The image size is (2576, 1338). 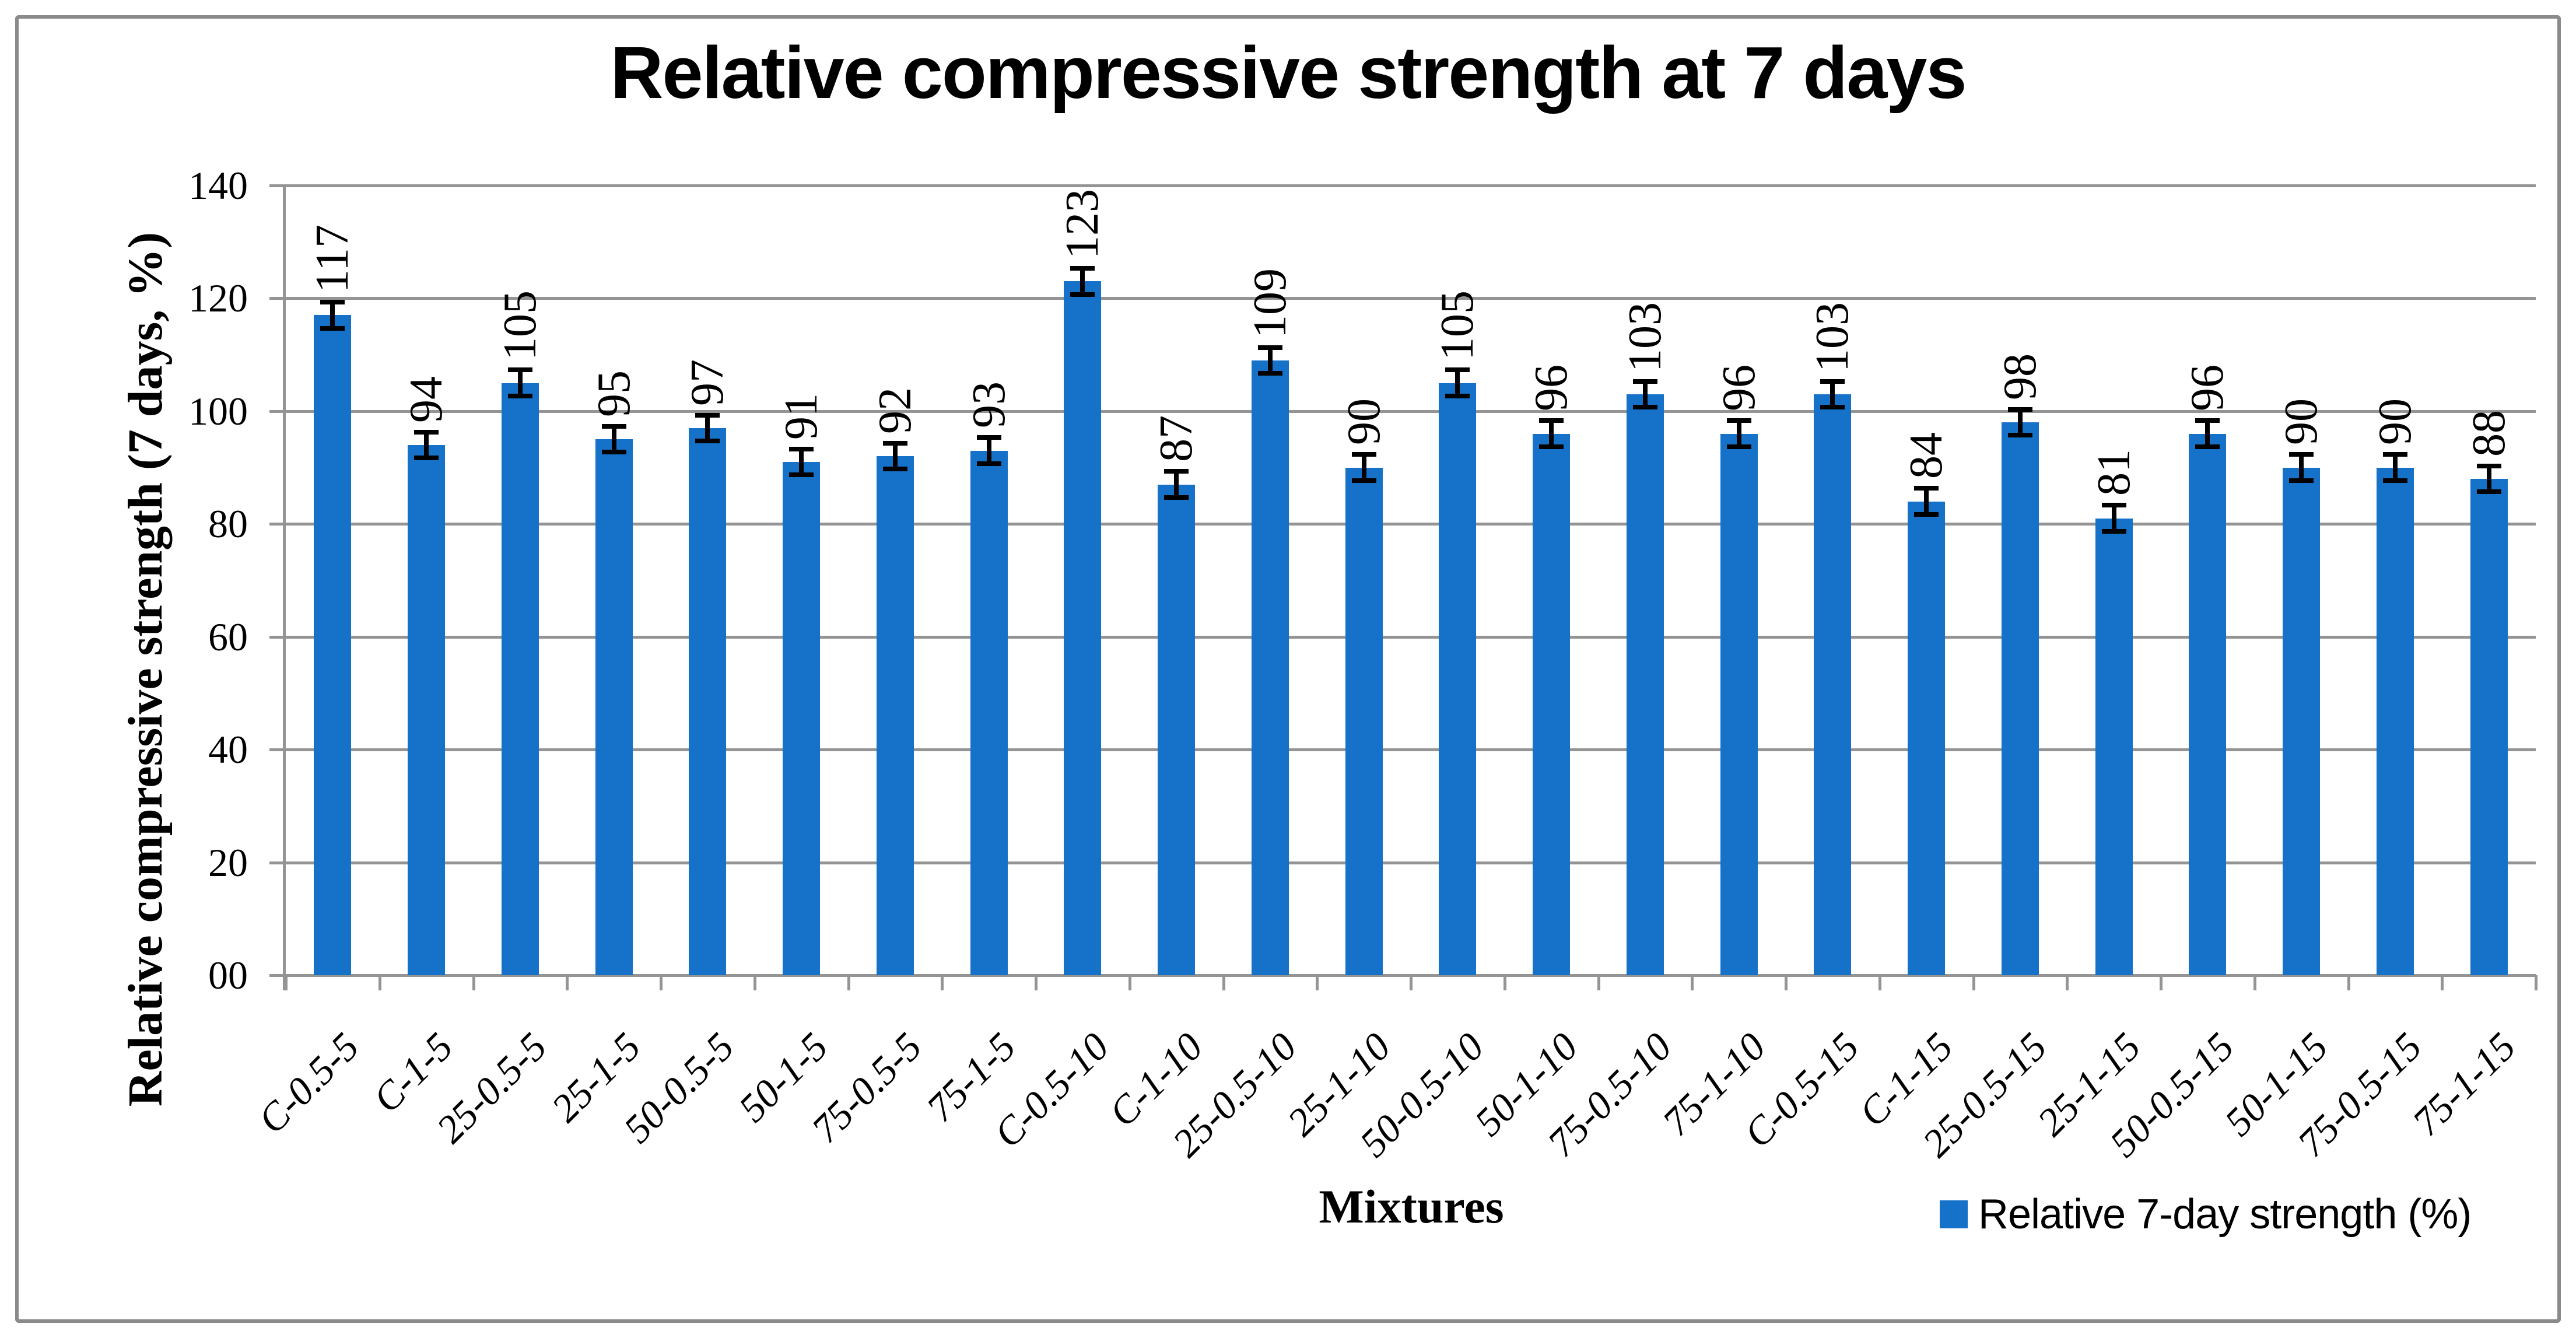 What do you see at coordinates (228, 524) in the screenshot?
I see `y-tick-label: 80` at bounding box center [228, 524].